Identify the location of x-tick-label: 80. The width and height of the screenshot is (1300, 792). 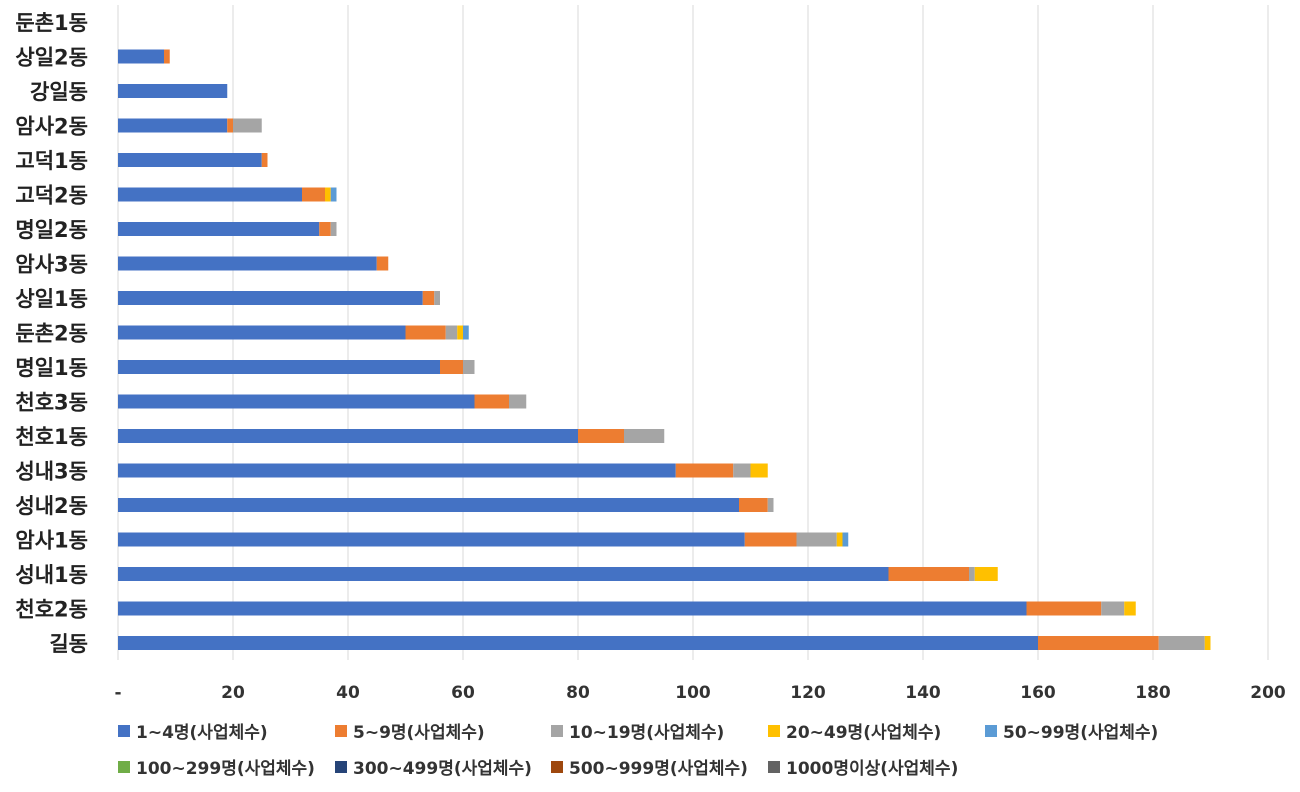
(578, 693).